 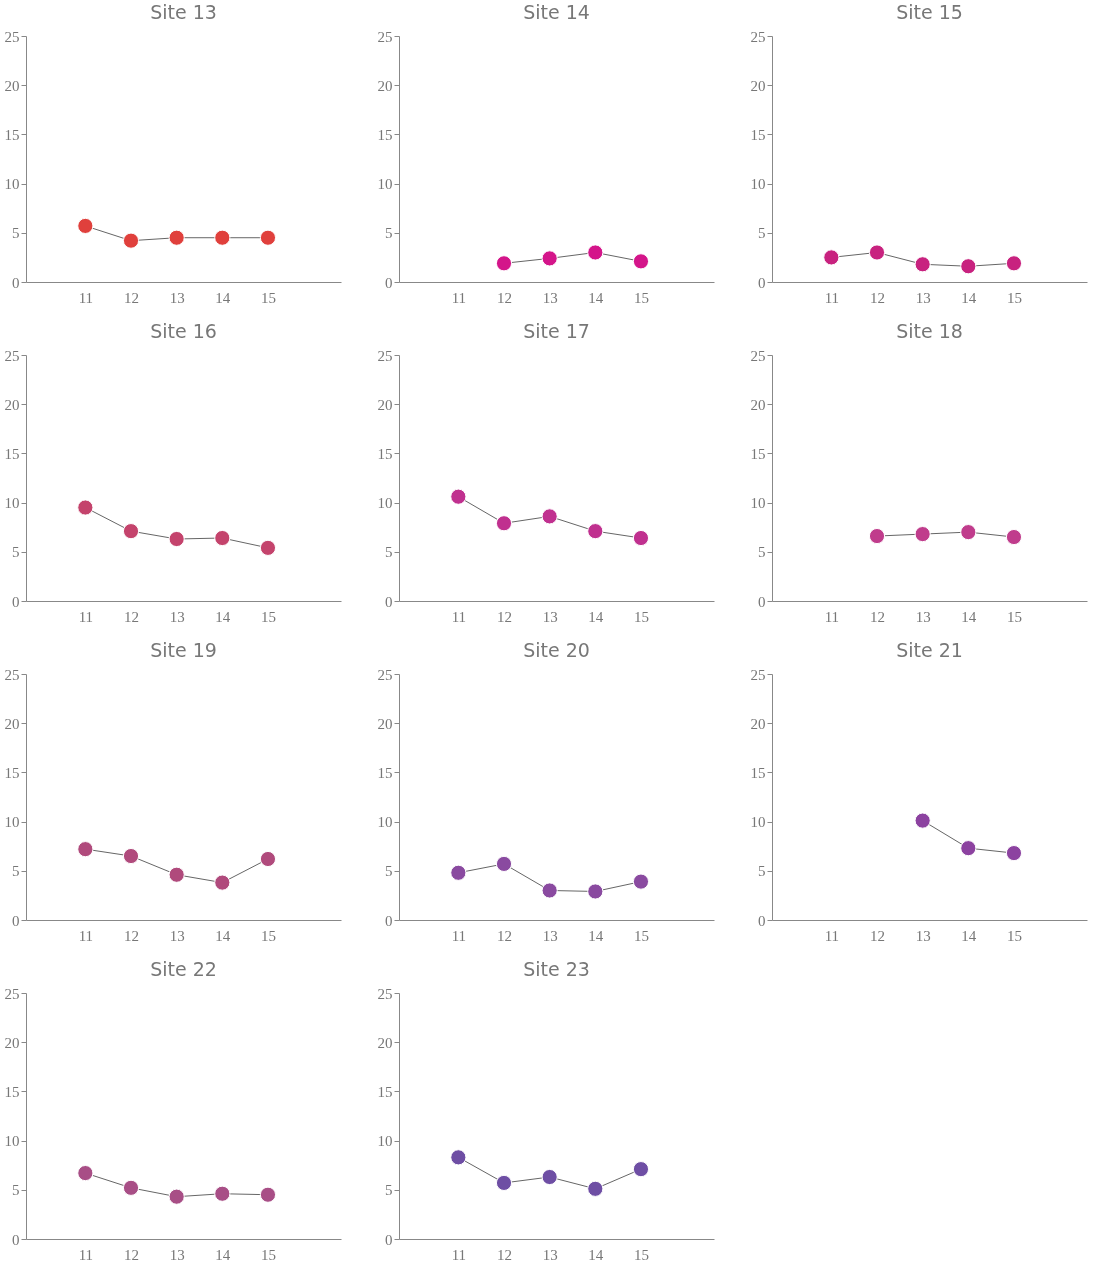 What do you see at coordinates (183, 969) in the screenshot?
I see `chart-title: Site 22` at bounding box center [183, 969].